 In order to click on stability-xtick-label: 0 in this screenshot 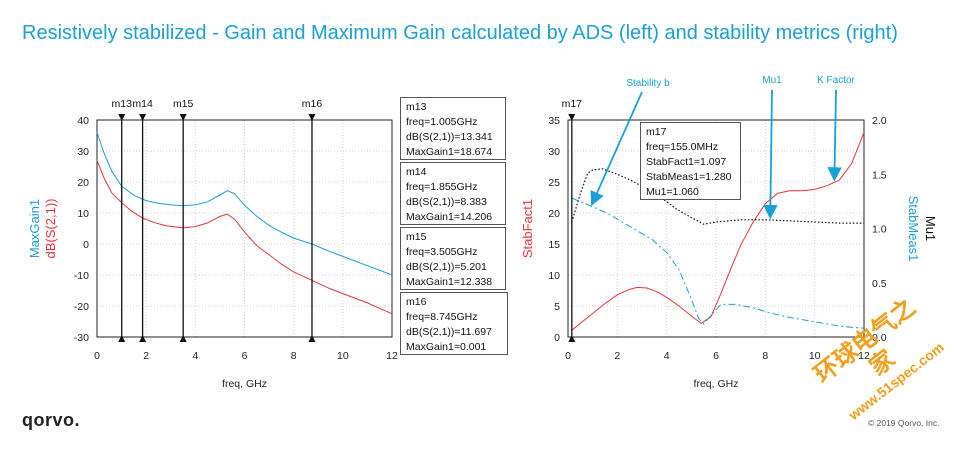, I will do `click(568, 356)`.